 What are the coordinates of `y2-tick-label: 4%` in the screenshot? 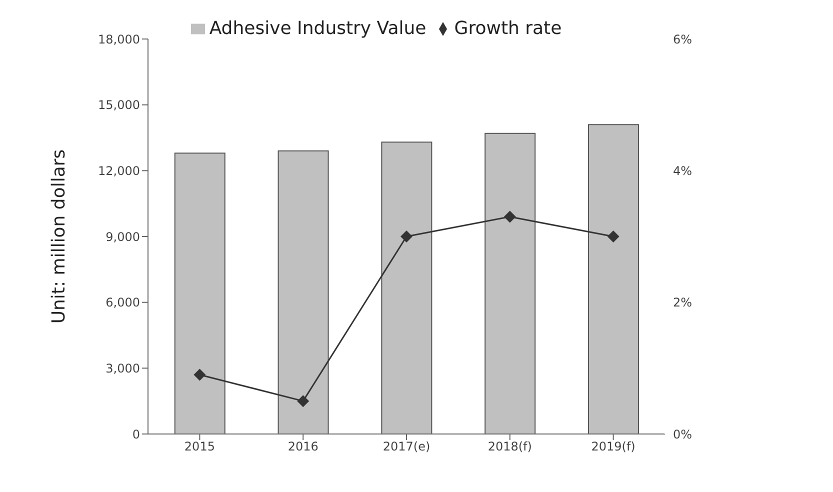 It's located at (682, 171).